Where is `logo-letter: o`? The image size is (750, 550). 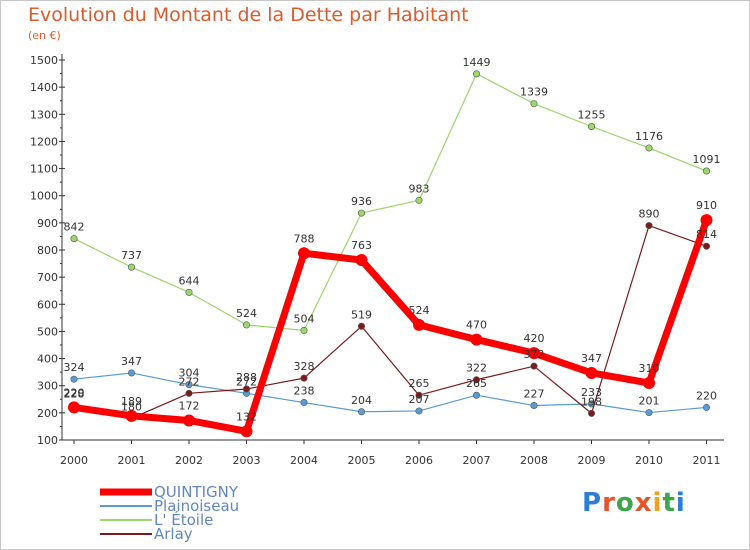 logo-letter: o is located at coordinates (625, 503).